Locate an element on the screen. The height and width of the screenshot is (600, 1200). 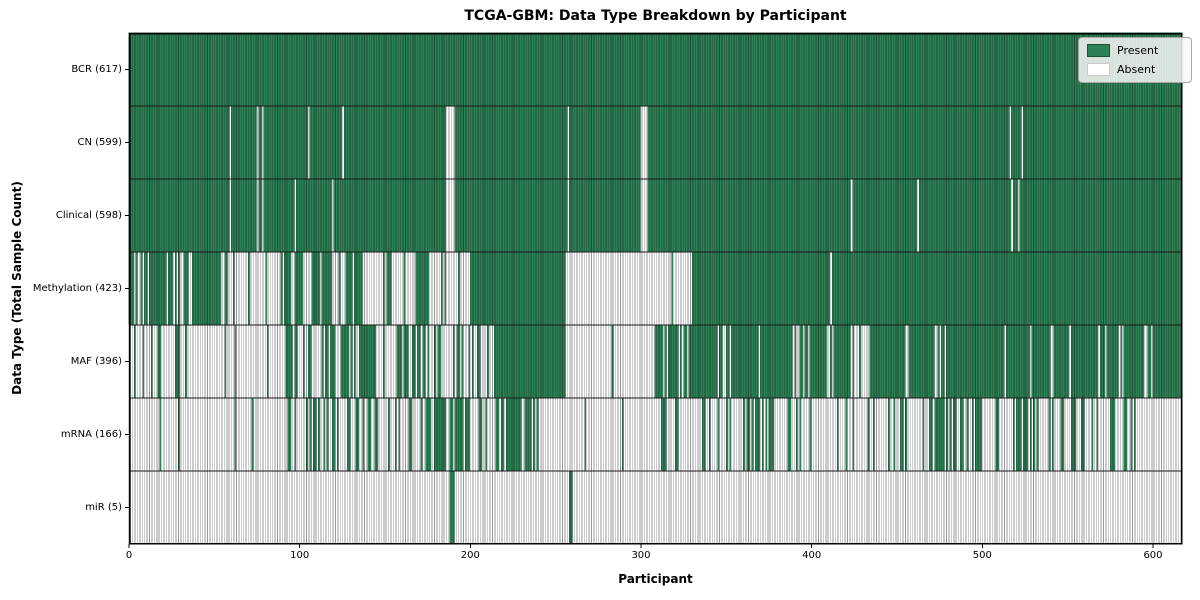
y-tick-BCR: BCR (617) is located at coordinates (96, 69).